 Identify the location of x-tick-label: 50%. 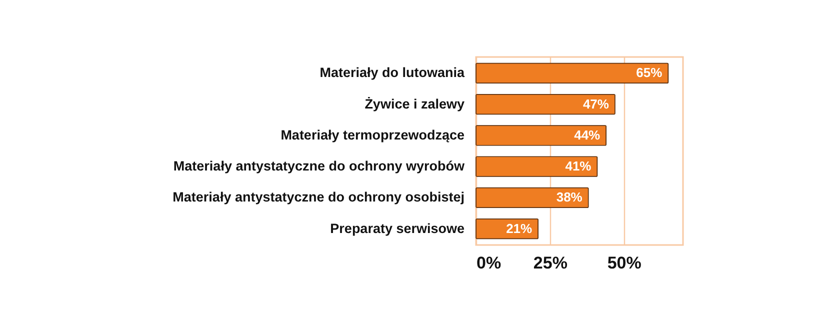
(624, 263).